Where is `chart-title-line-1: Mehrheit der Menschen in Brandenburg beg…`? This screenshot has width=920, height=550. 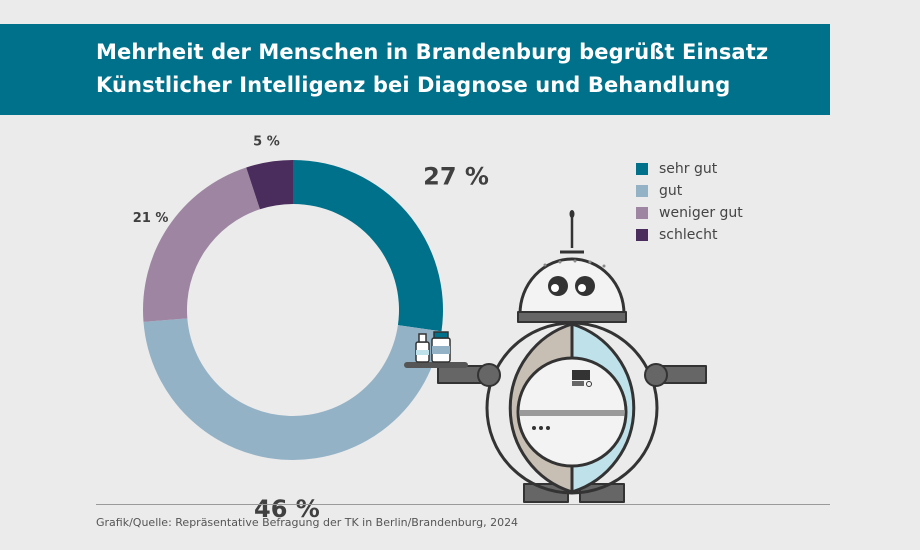
chart-title-line-1: Mehrheit der Menschen in Brandenburg beg… is located at coordinates (432, 52).